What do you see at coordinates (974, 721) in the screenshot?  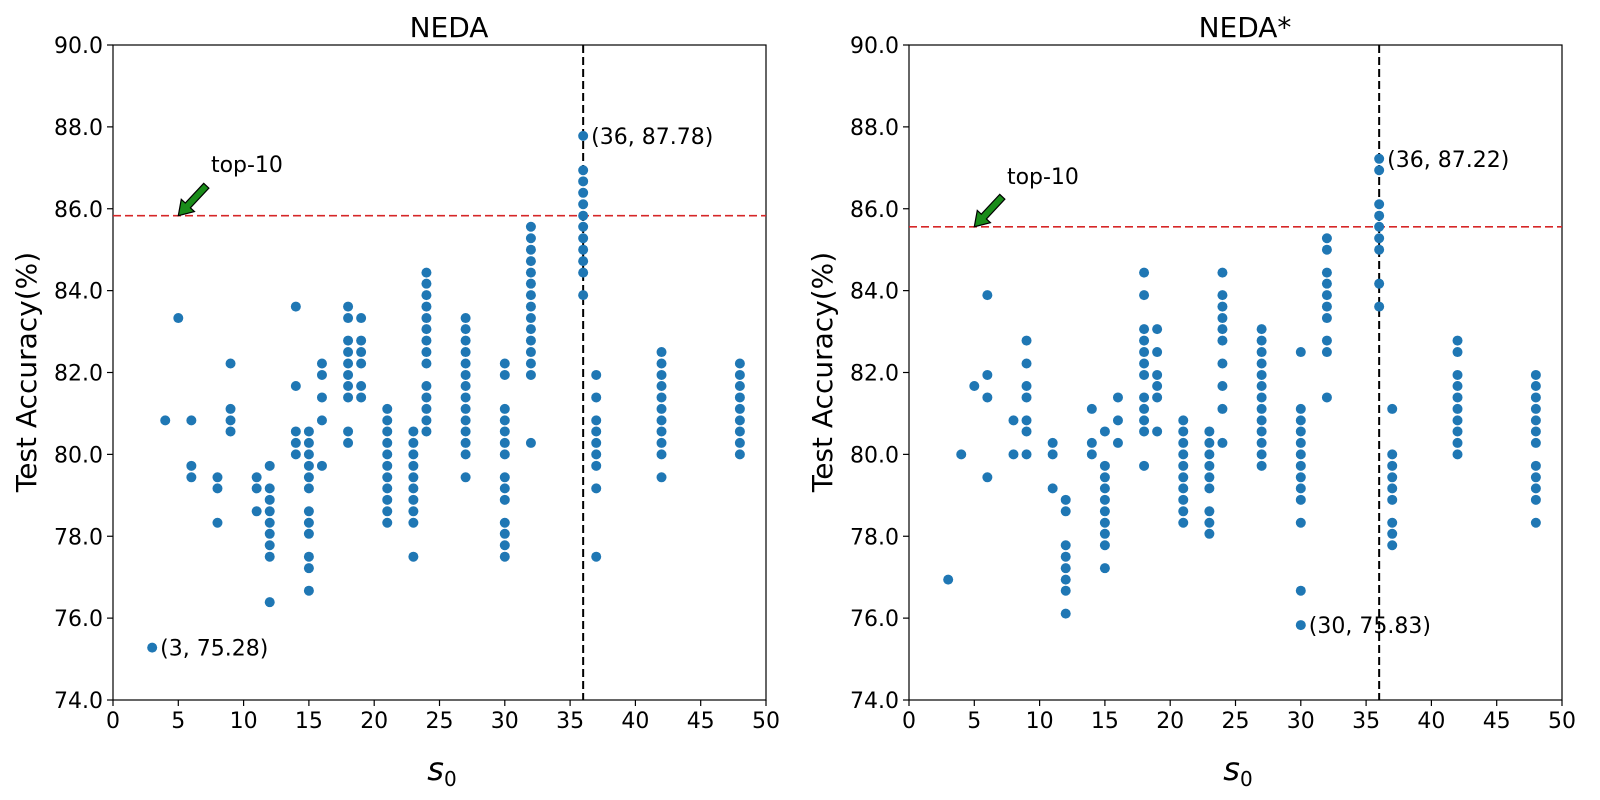 I see `x-tick-label: 5` at bounding box center [974, 721].